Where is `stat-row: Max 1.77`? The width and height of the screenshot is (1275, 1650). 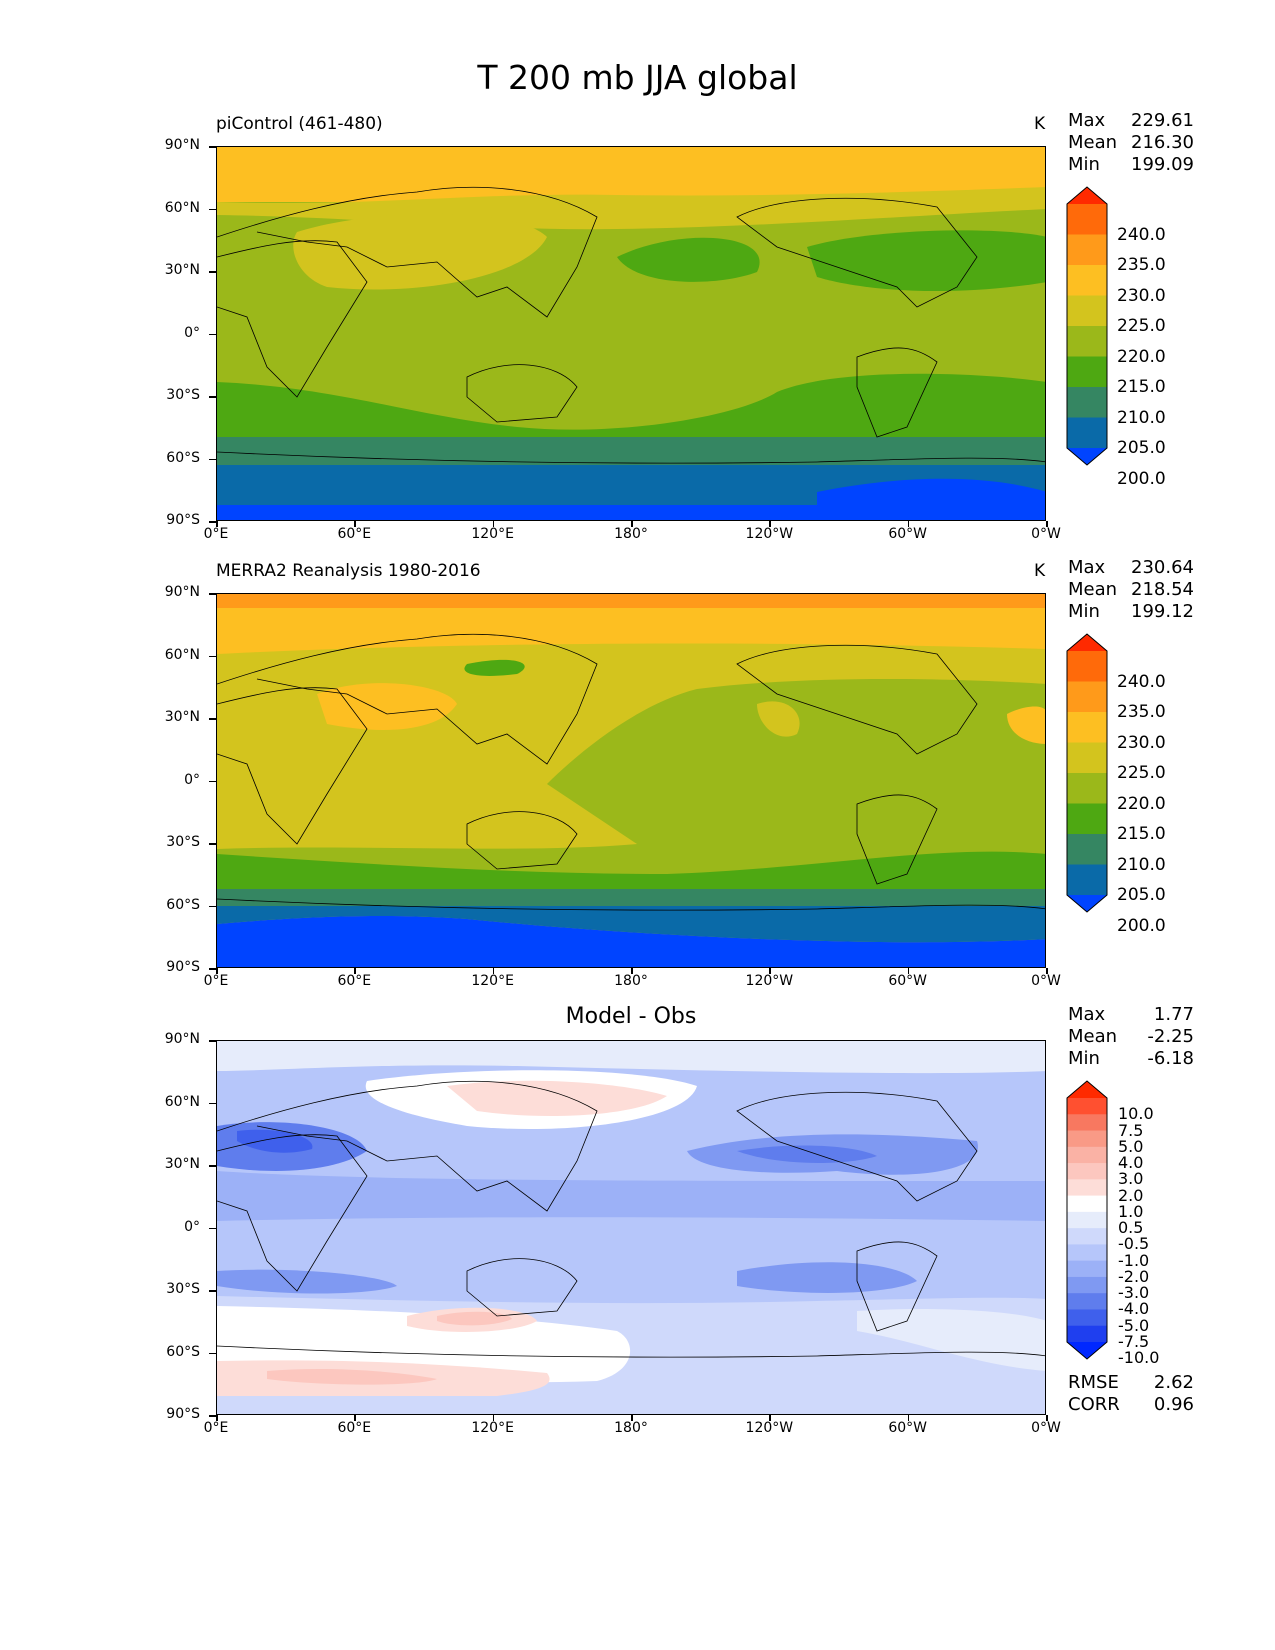
stat-row: Max 1.77 is located at coordinates (1131, 1015).